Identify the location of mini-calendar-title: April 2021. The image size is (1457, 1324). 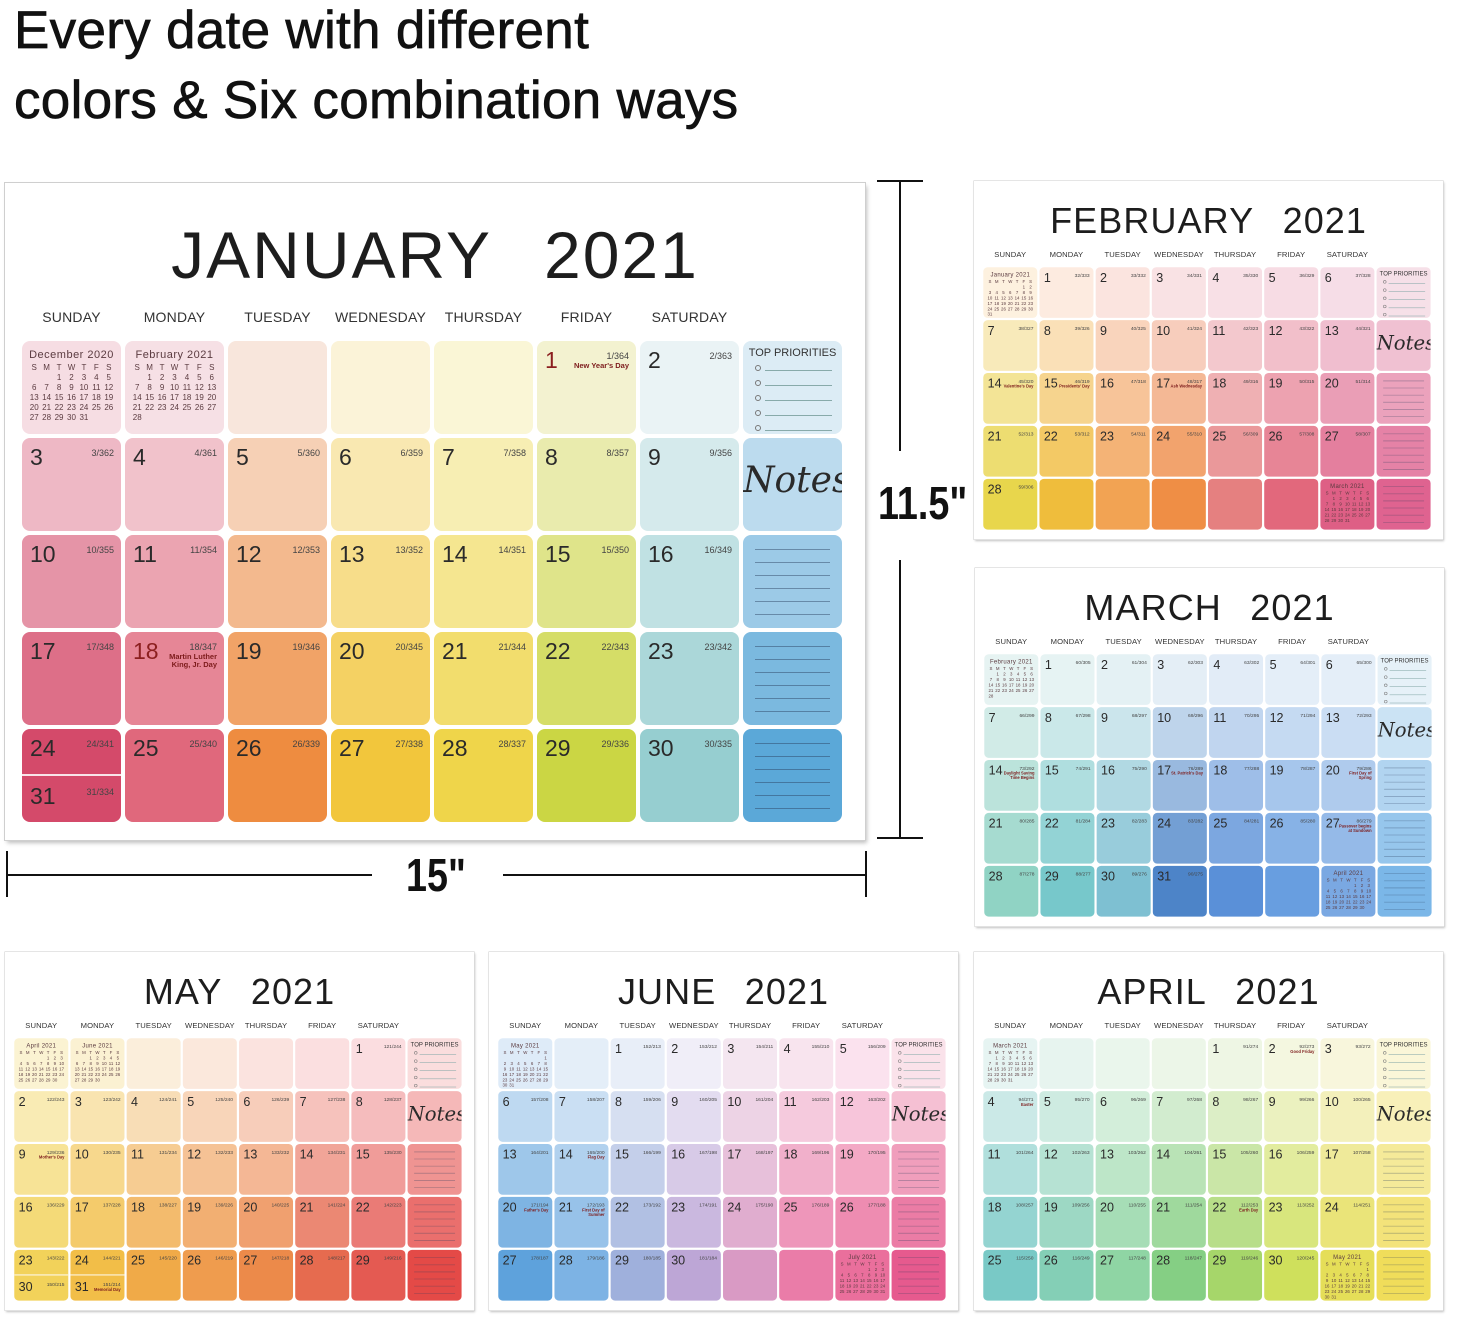
(1348, 873).